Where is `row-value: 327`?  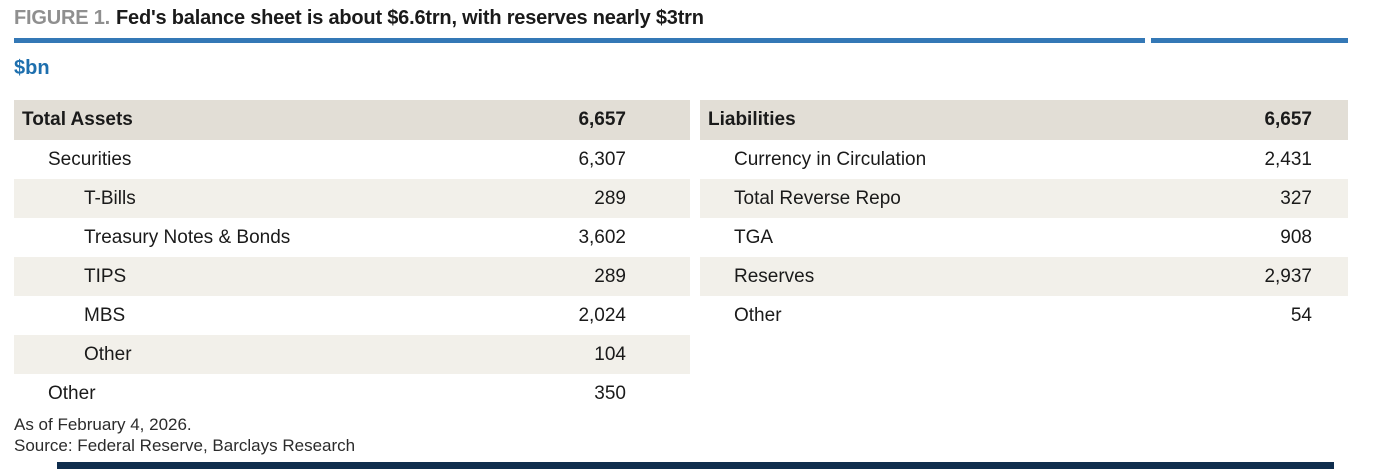
row-value: 327 is located at coordinates (1296, 198).